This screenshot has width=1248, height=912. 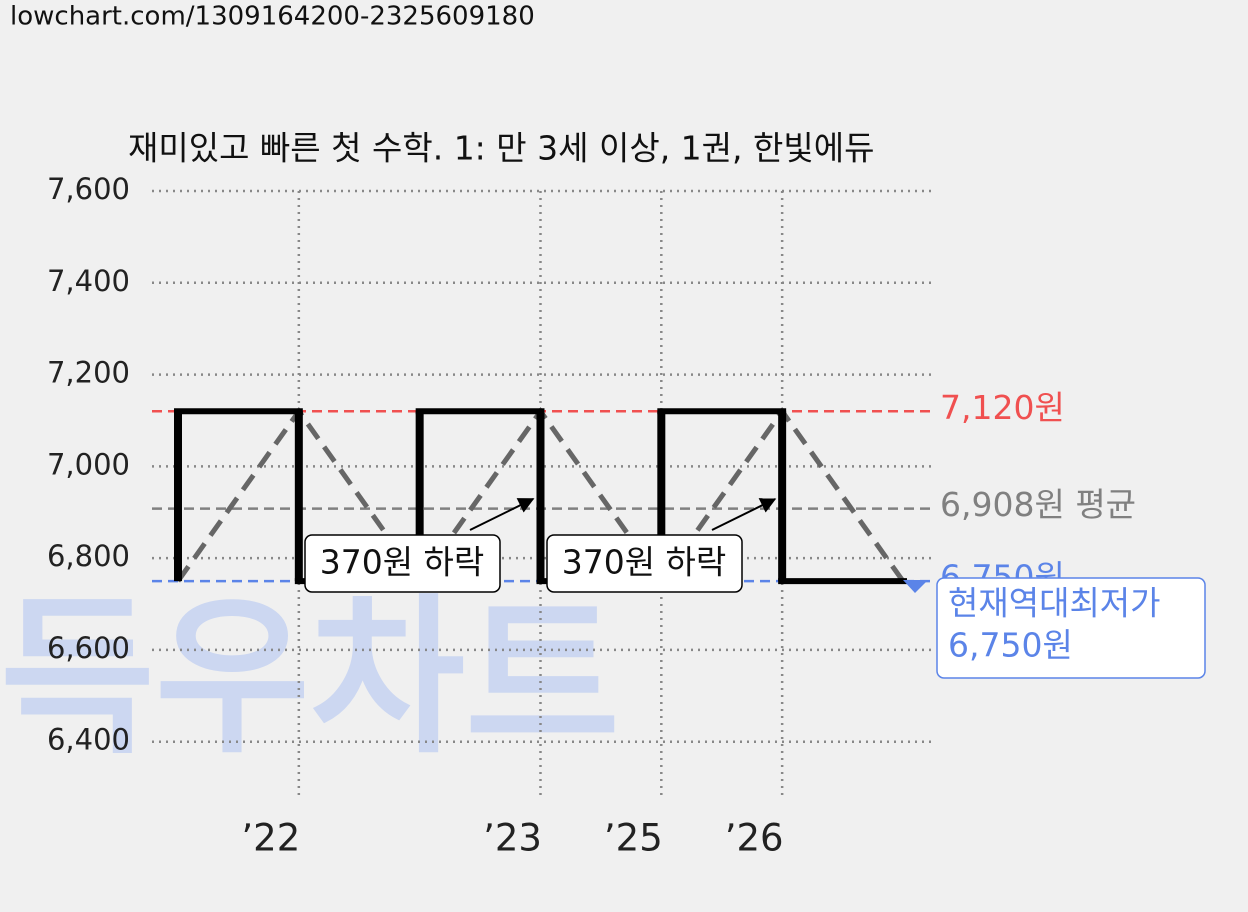 I want to click on current-box-text: 6,750원, so click(x=1010, y=645).